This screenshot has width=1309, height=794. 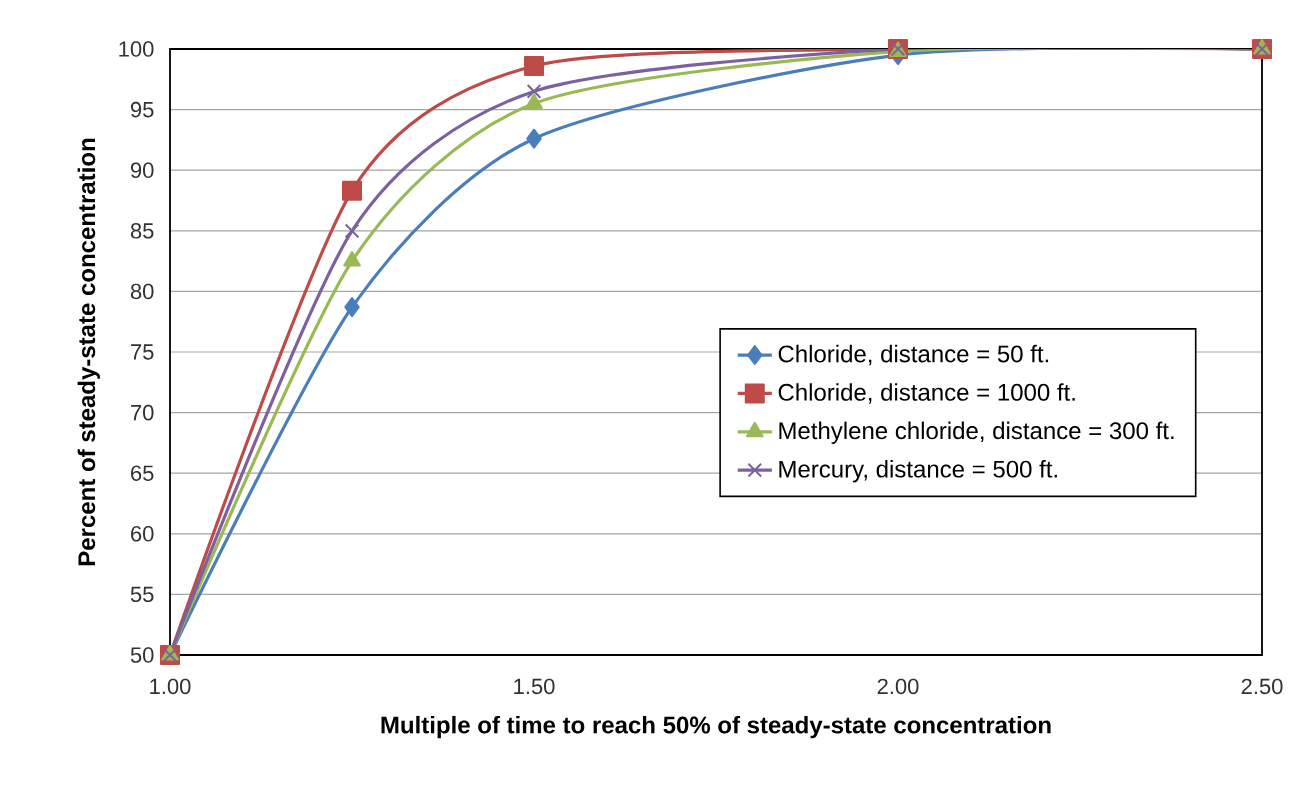 What do you see at coordinates (142, 291) in the screenshot?
I see `y-tick-label: 80` at bounding box center [142, 291].